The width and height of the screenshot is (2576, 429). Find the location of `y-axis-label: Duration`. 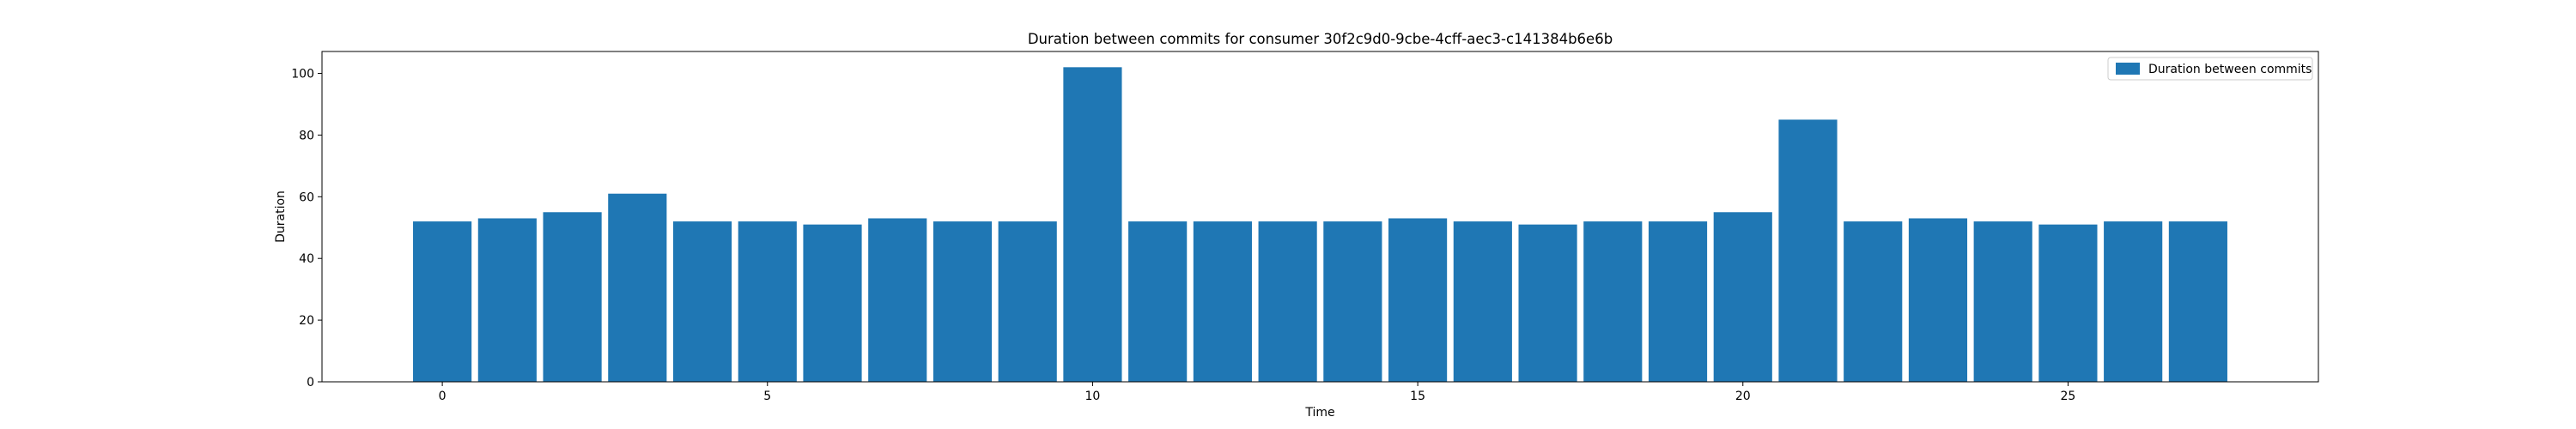

y-axis-label: Duration is located at coordinates (281, 216).